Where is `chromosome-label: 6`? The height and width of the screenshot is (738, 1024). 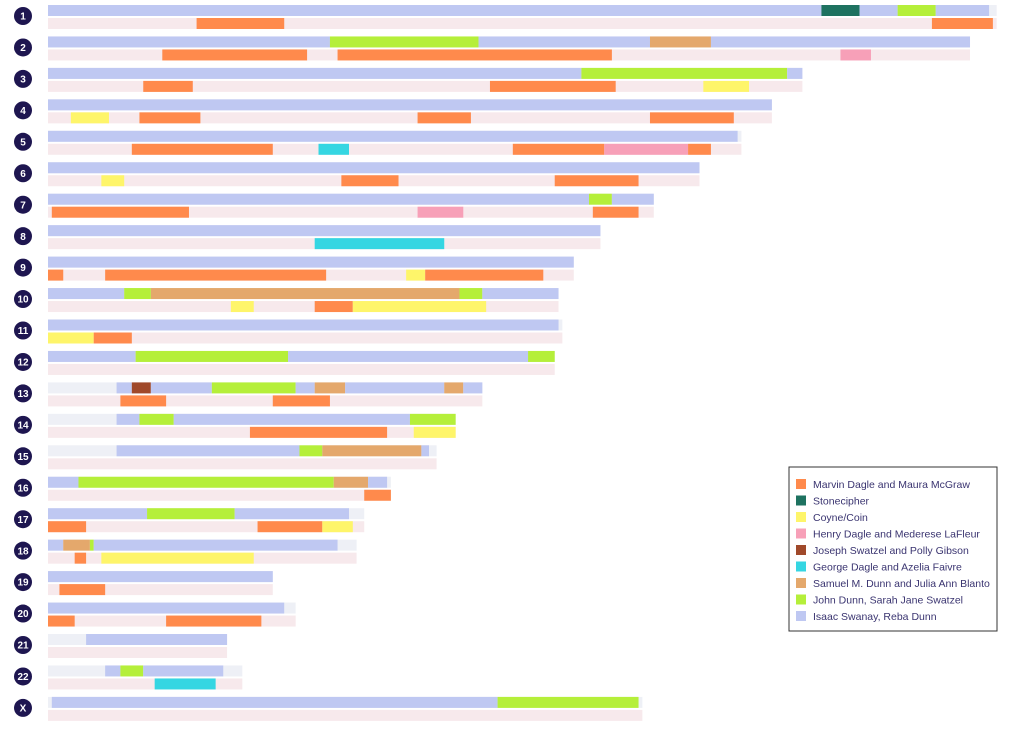
chromosome-label: 6 is located at coordinates (23, 174).